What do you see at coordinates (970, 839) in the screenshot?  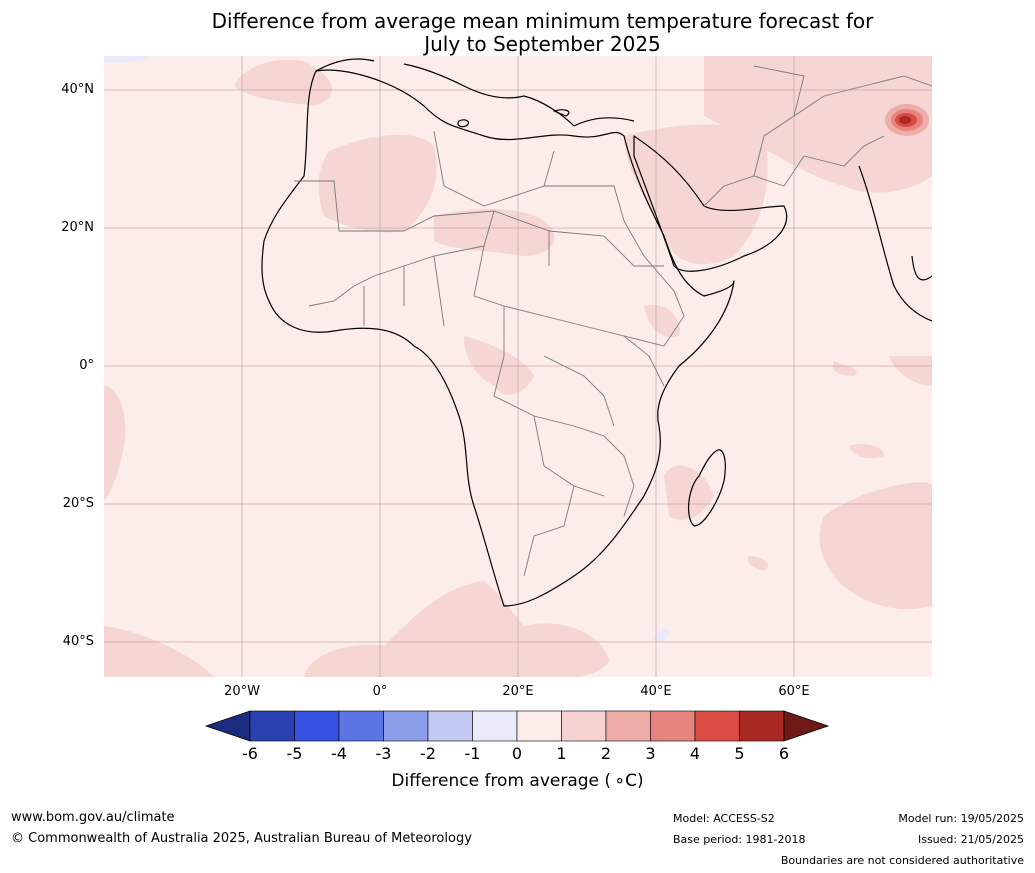 I see `issued-text: Issued: 21/05/2025` at bounding box center [970, 839].